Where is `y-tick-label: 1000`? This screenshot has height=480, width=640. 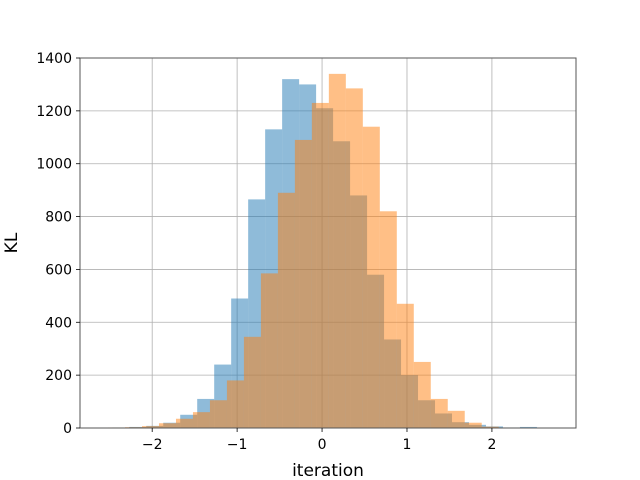
y-tick-label: 1000 is located at coordinates (54, 165).